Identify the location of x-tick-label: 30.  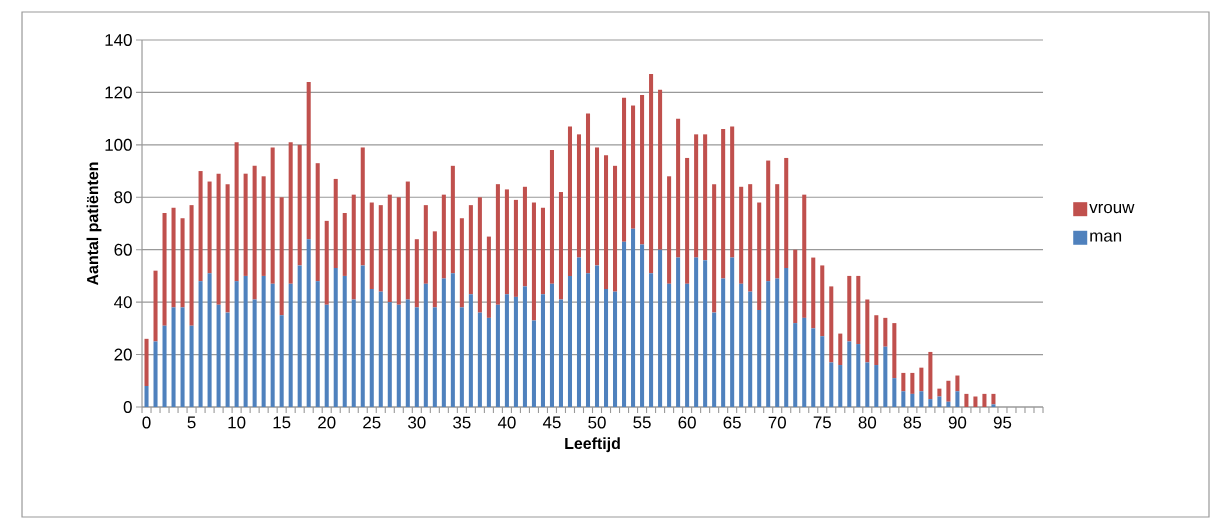
(417, 422).